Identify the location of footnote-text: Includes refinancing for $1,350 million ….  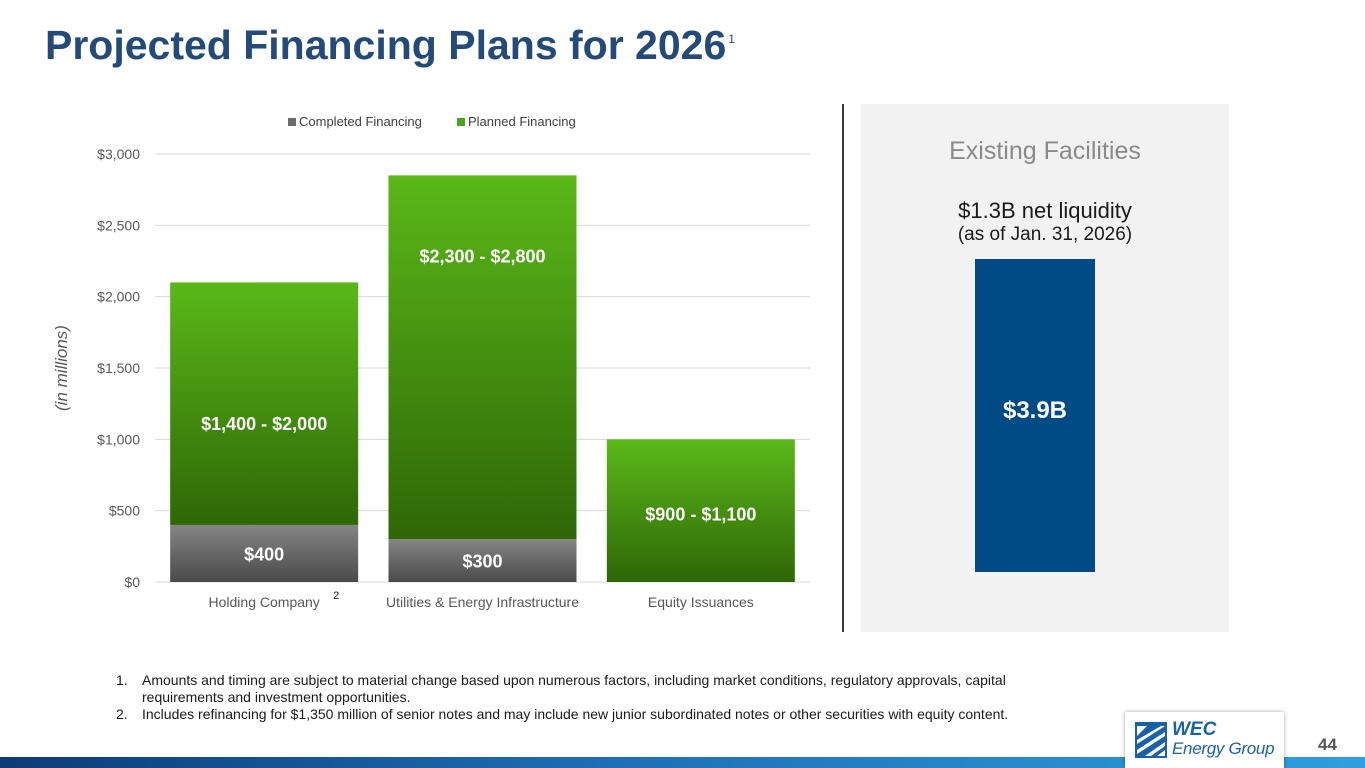
(575, 714).